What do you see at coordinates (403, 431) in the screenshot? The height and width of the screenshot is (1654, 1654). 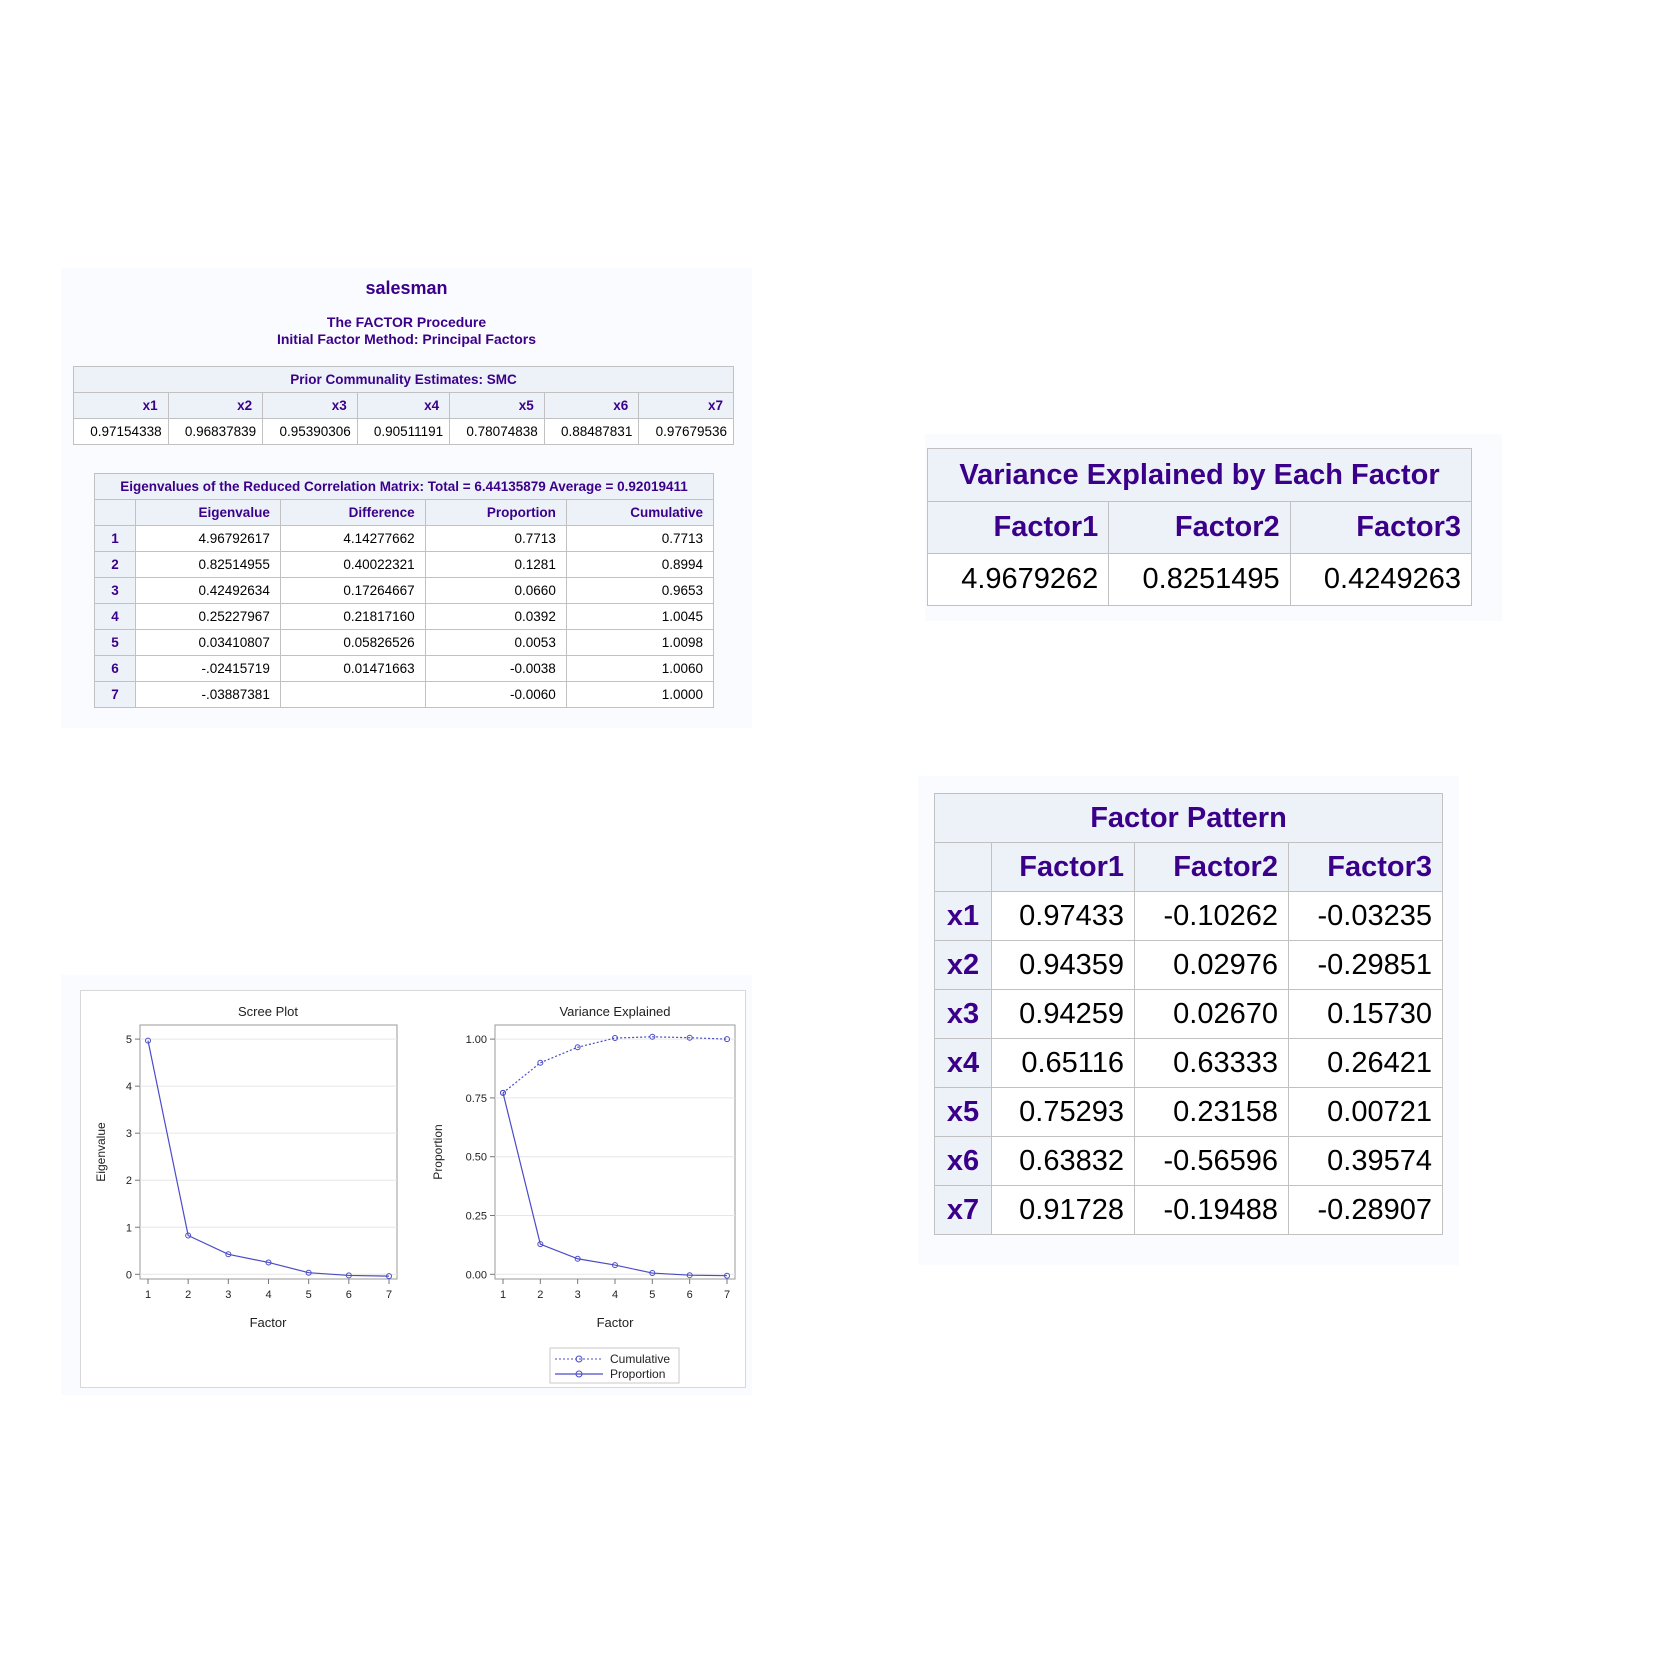 I see `table-cell: 0.90511191` at bounding box center [403, 431].